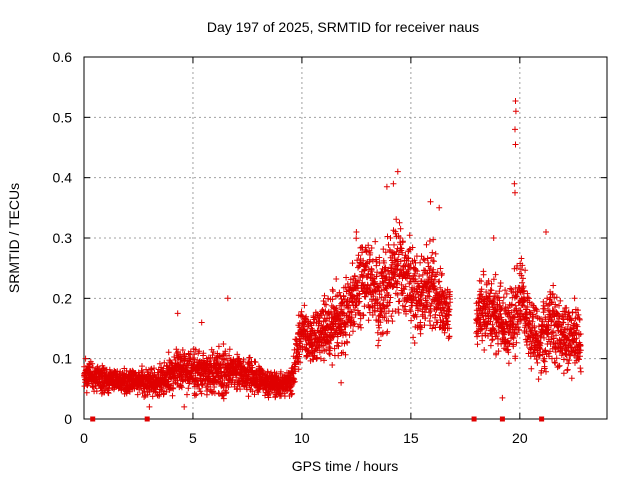  Describe the element at coordinates (14, 238) in the screenshot. I see `y-axis-title: SRMTID / TECUs` at that location.